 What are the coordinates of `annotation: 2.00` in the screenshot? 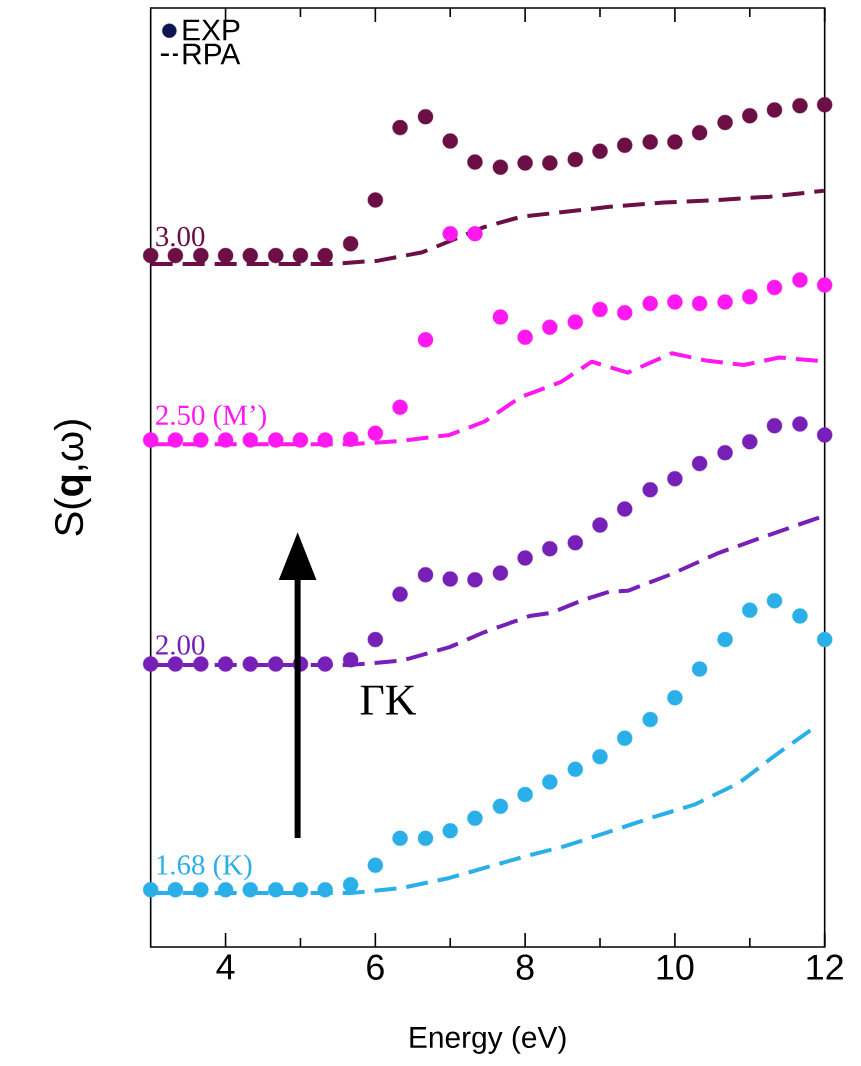 It's located at (180, 645).